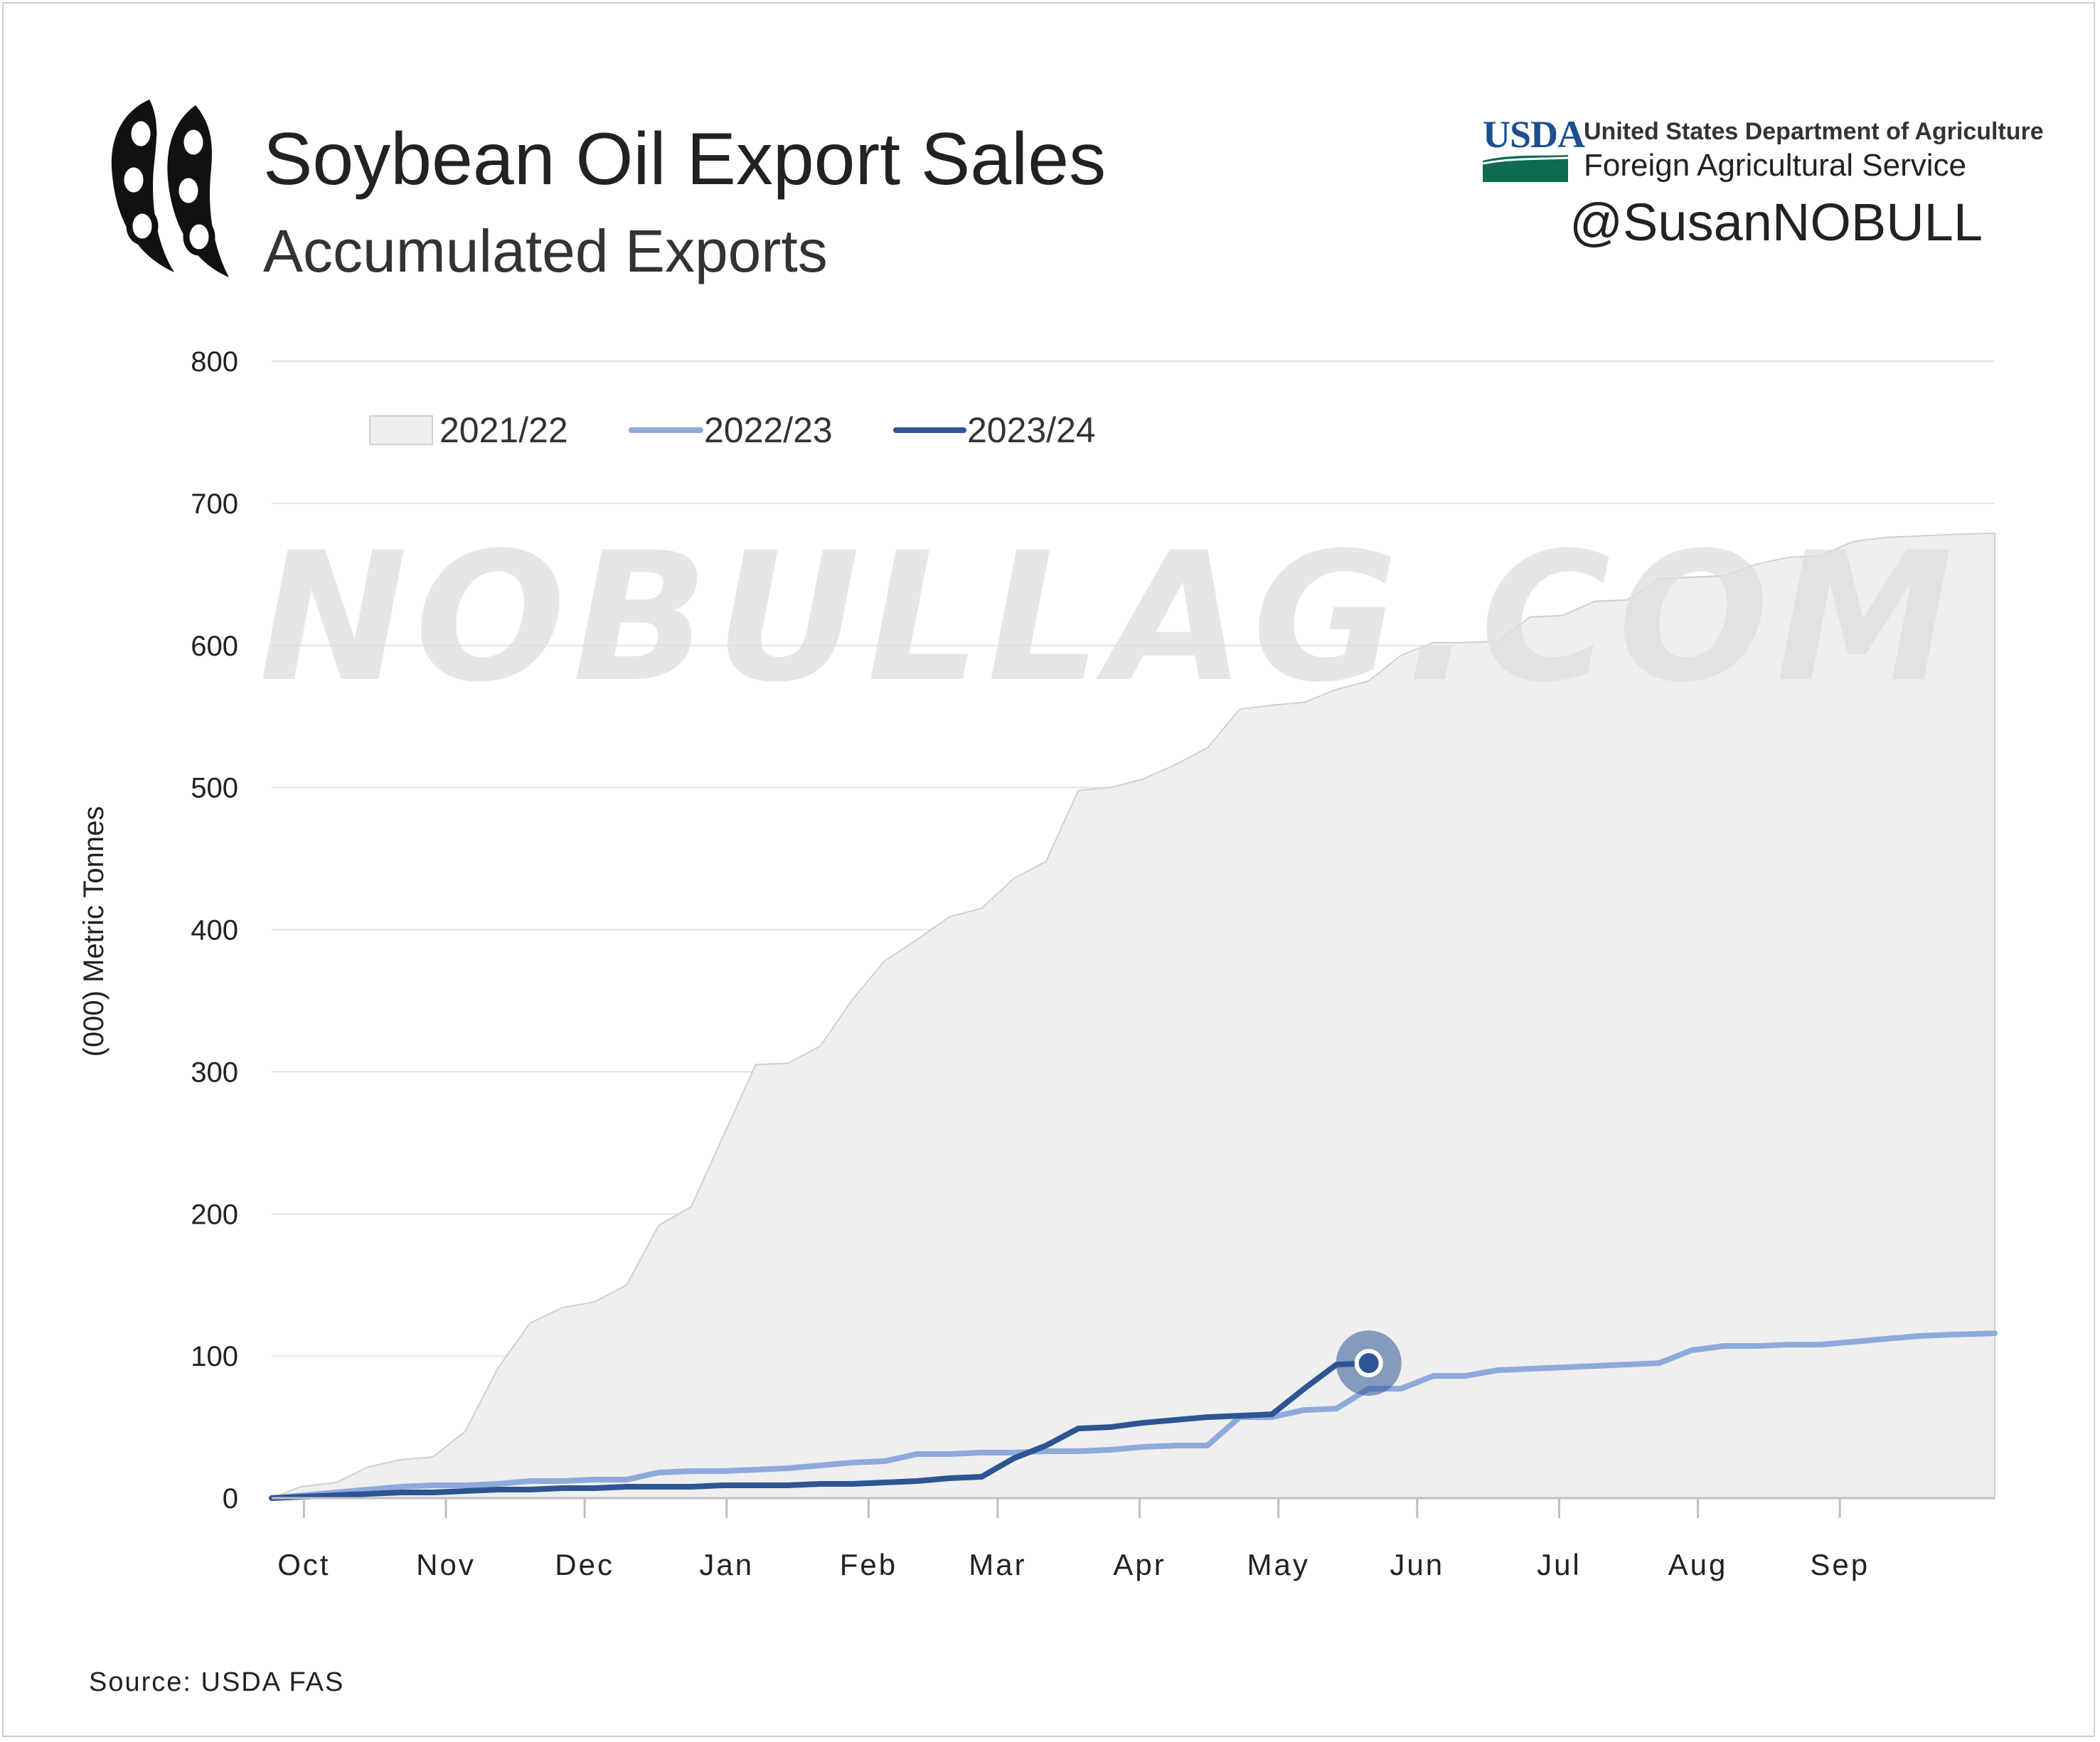 This screenshot has height=1742, width=2100. I want to click on y-tick-label: 0, so click(230, 1499).